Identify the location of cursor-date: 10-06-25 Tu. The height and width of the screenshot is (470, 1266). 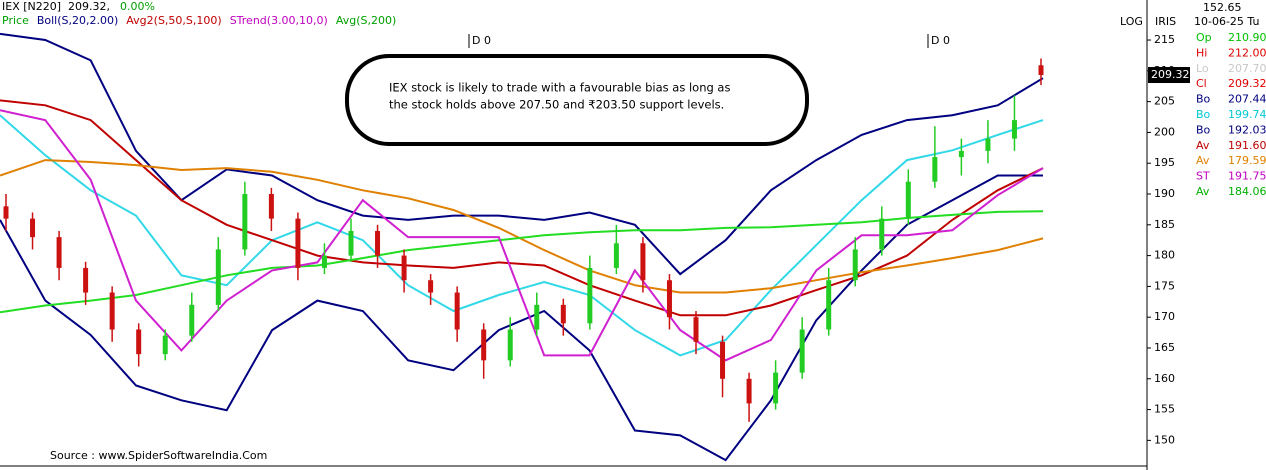
(1226, 21).